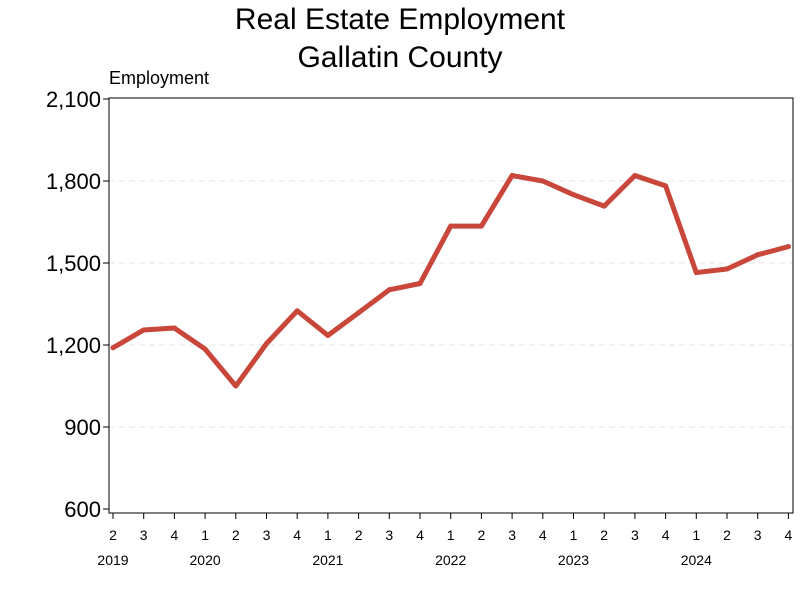 Image resolution: width=800 pixels, height=600 pixels. What do you see at coordinates (73, 345) in the screenshot?
I see `y-tick-label: 1,200` at bounding box center [73, 345].